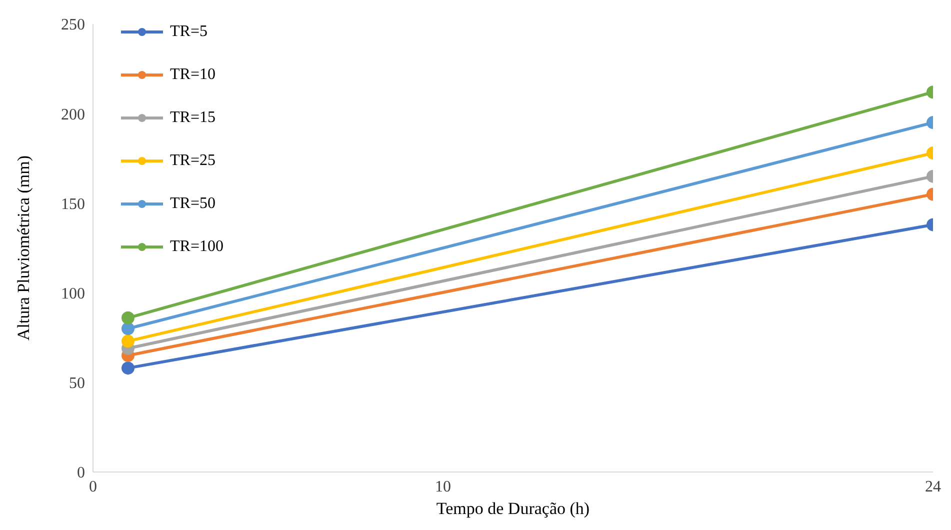  What do you see at coordinates (443, 487) in the screenshot?
I see `x-tick-label: 10` at bounding box center [443, 487].